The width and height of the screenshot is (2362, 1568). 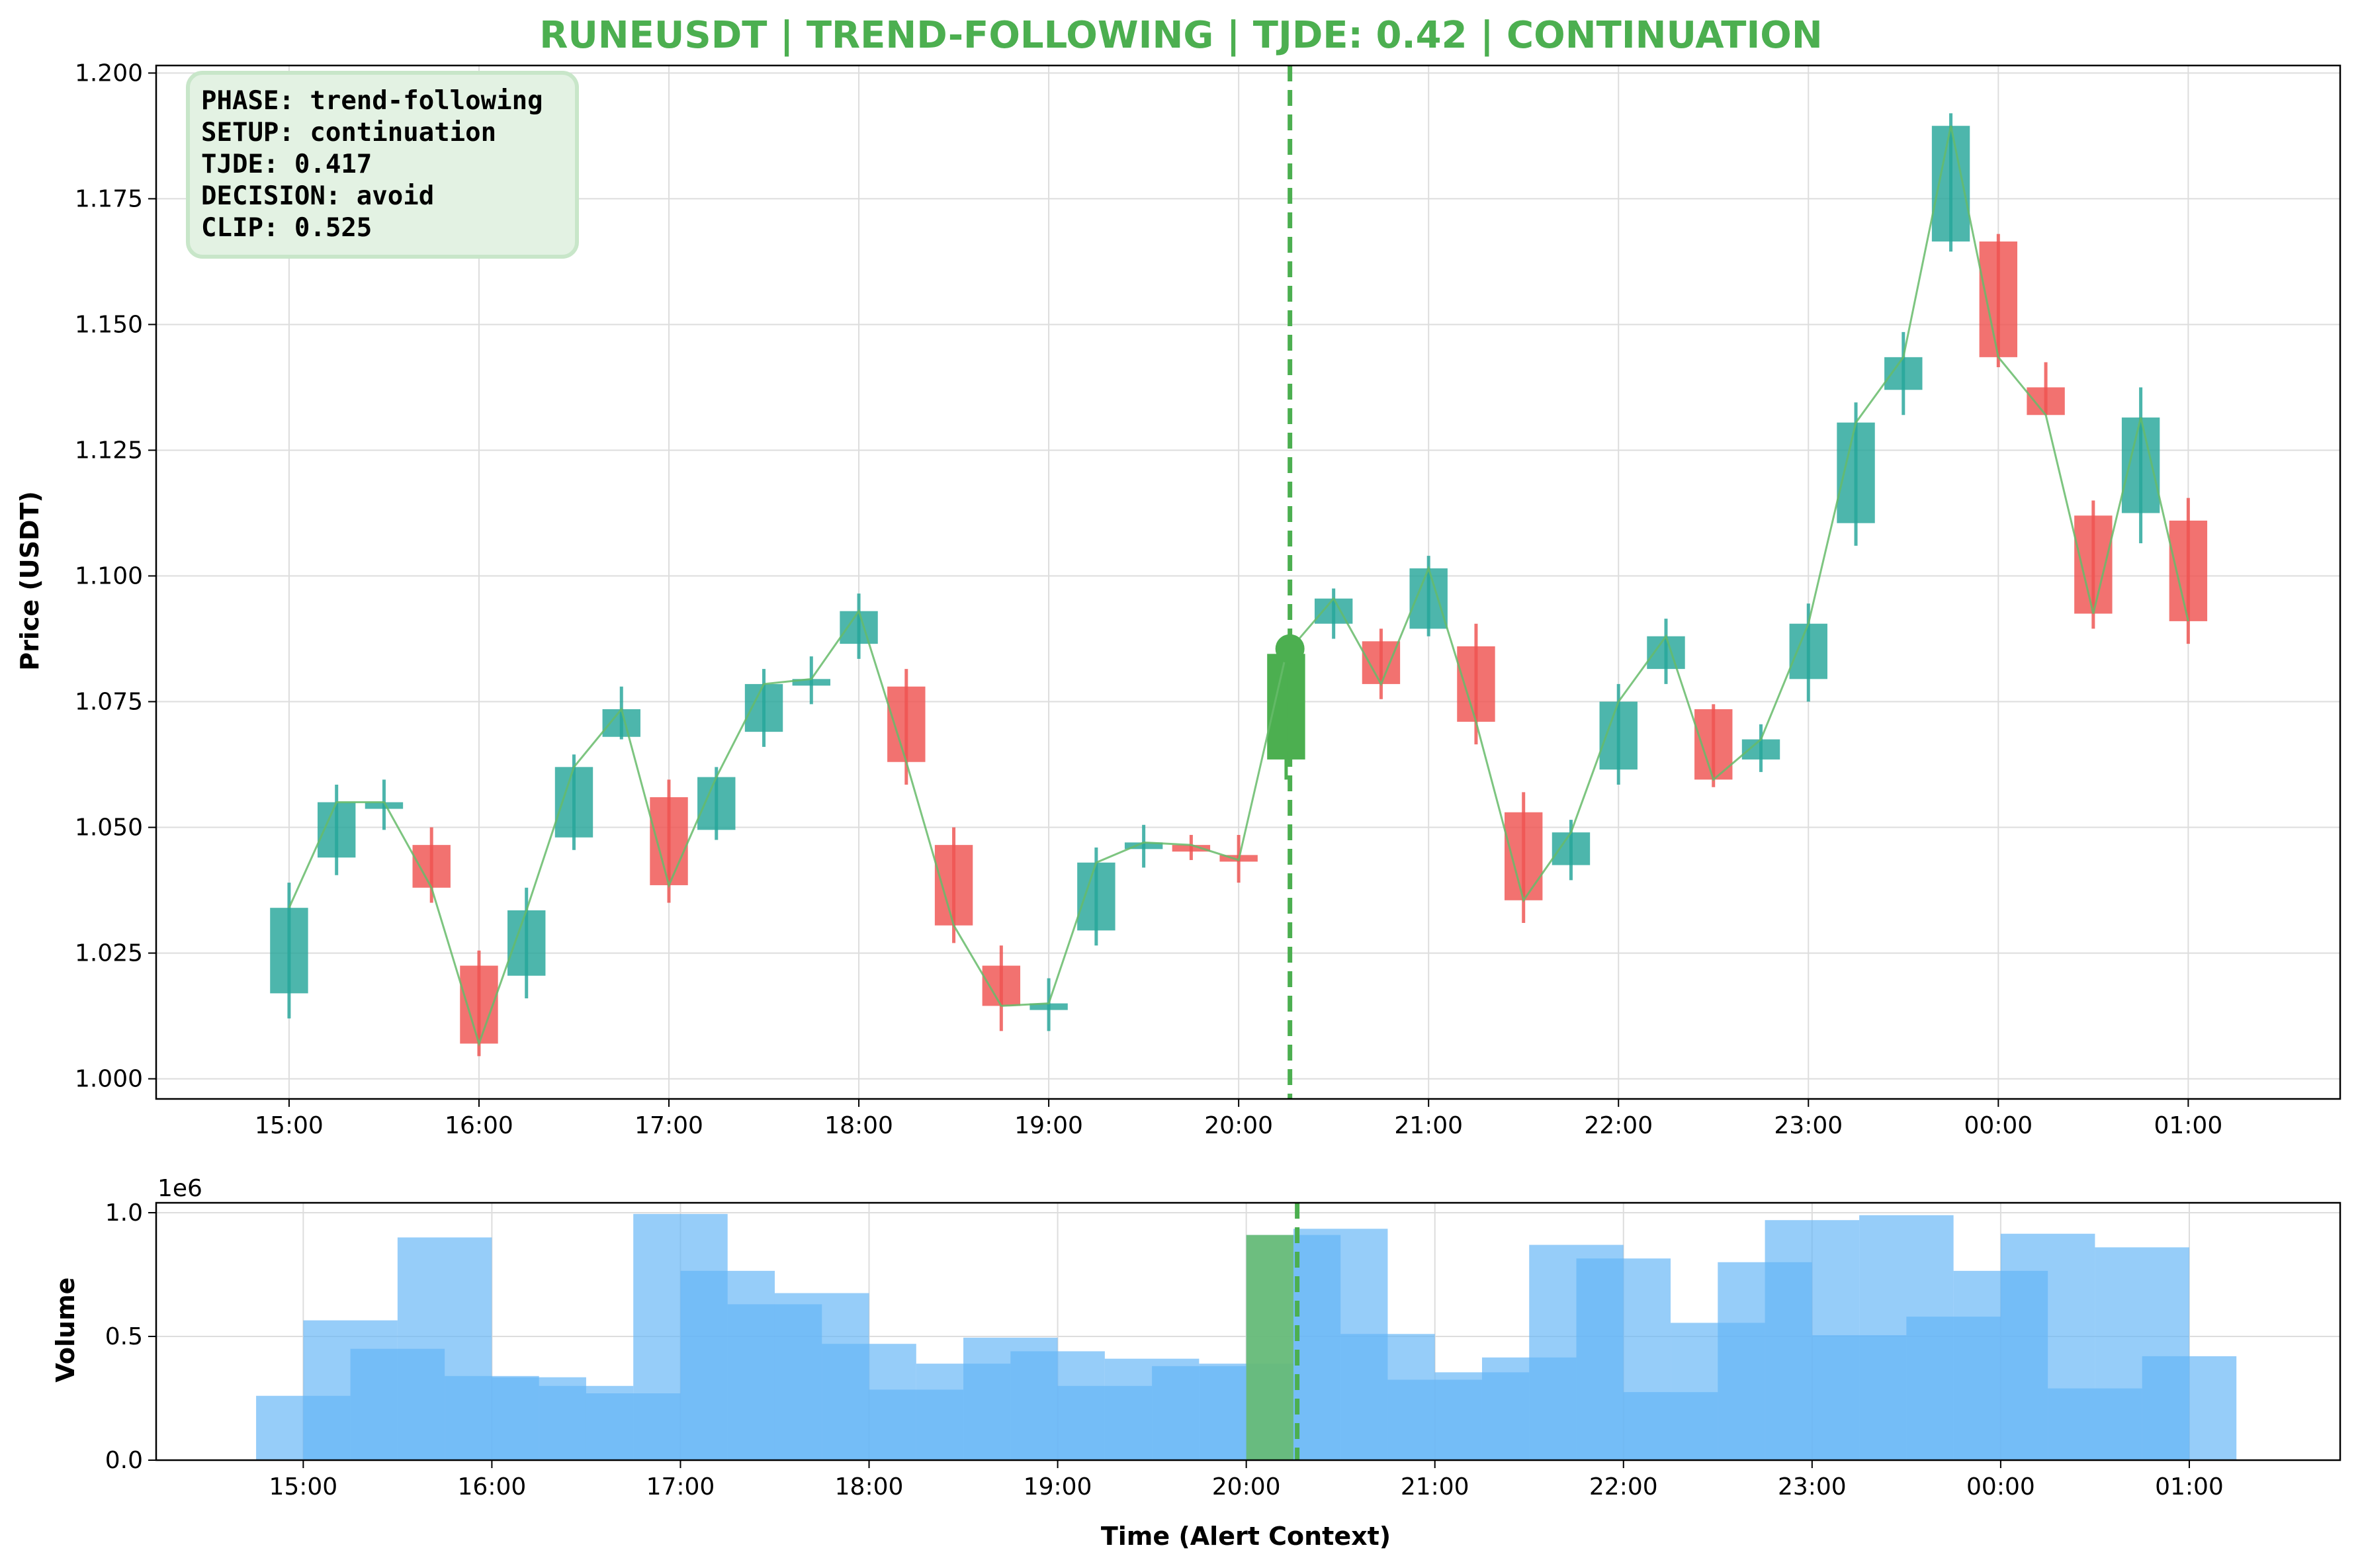 What do you see at coordinates (109, 73) in the screenshot?
I see `price-y-tick-label: 1.200` at bounding box center [109, 73].